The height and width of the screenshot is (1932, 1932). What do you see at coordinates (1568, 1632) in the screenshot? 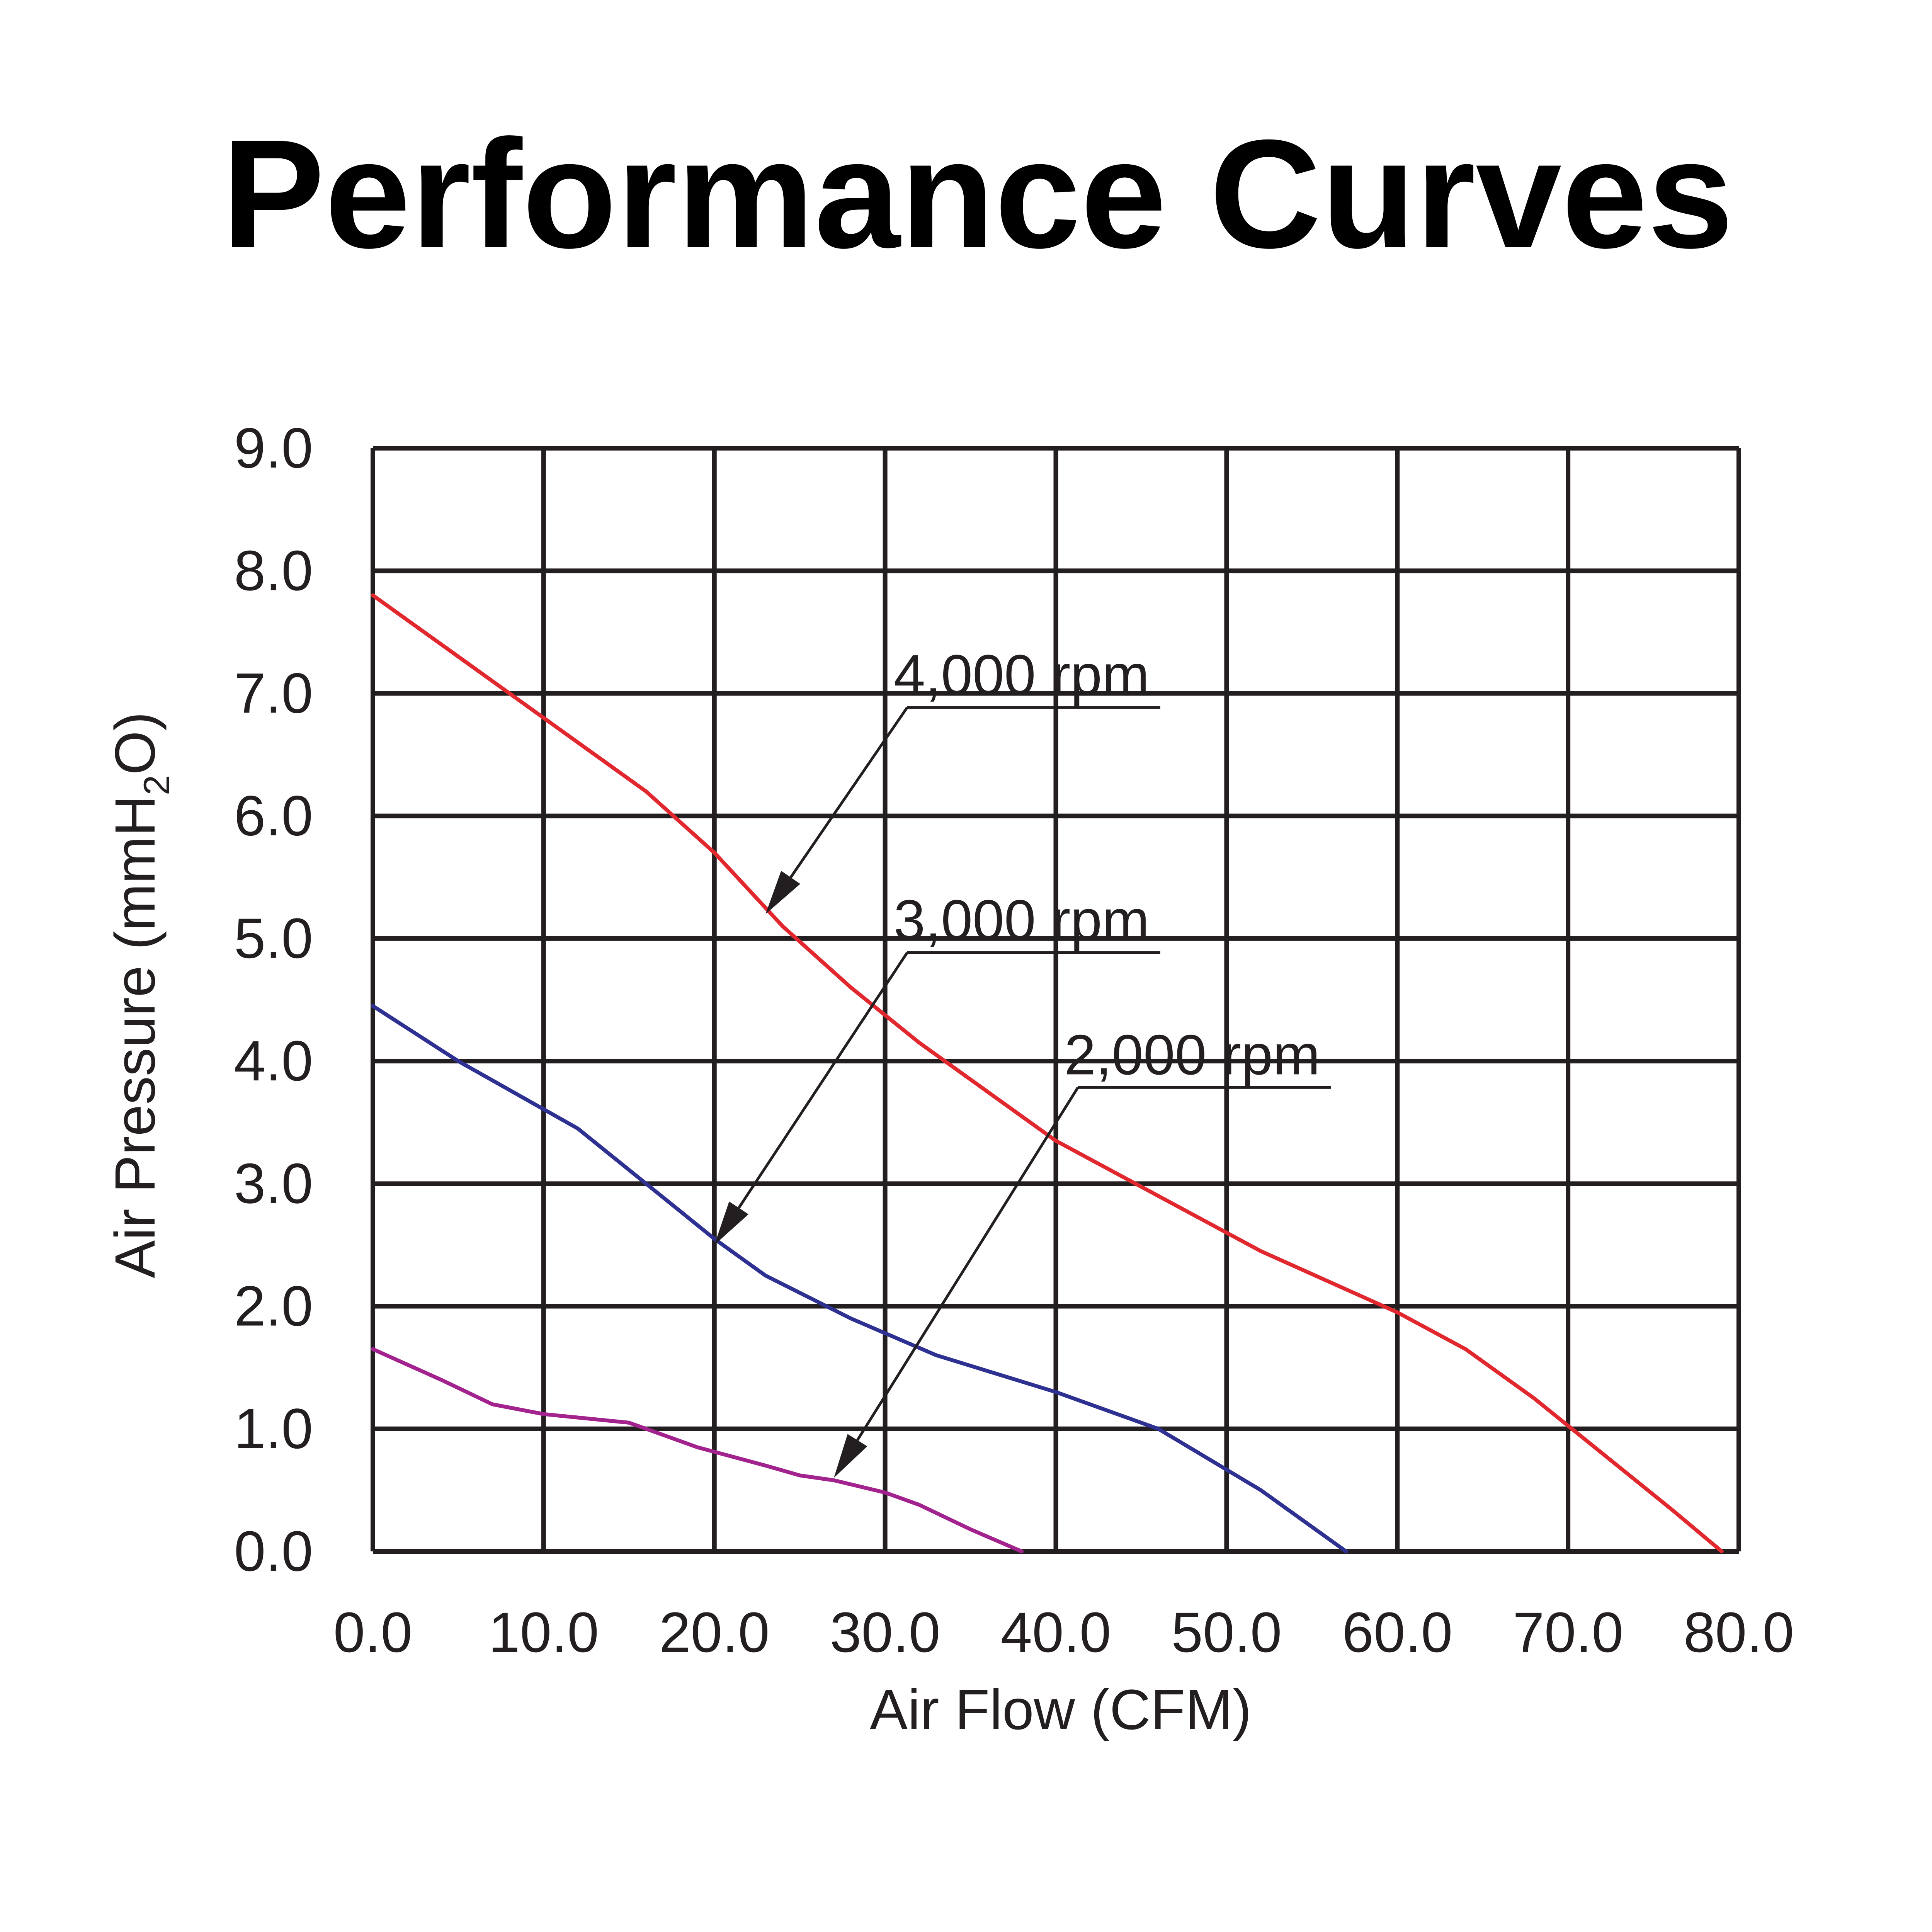
I see `x-tick-label: 70.0` at bounding box center [1568, 1632].